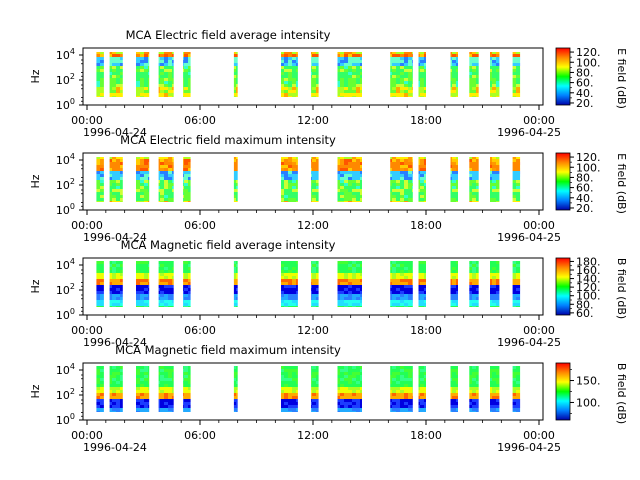  What do you see at coordinates (228, 35) in the screenshot?
I see `panel-title: MCA Electric field average intensity` at bounding box center [228, 35].